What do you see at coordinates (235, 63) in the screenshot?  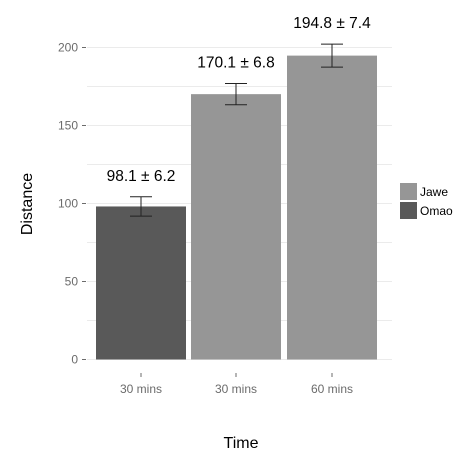 I see `data-label: 170.1 ± 6.8` at bounding box center [235, 63].